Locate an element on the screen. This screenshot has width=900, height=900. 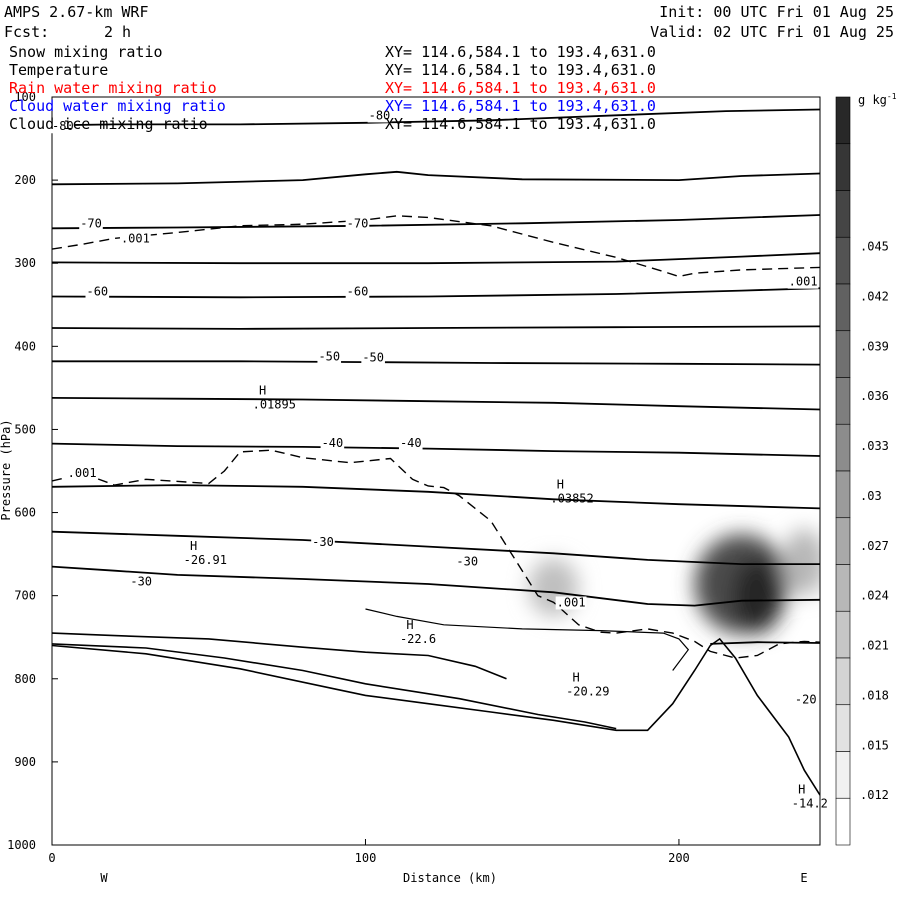
field-name-0: Snow mixing ratio is located at coordinates (86, 52).